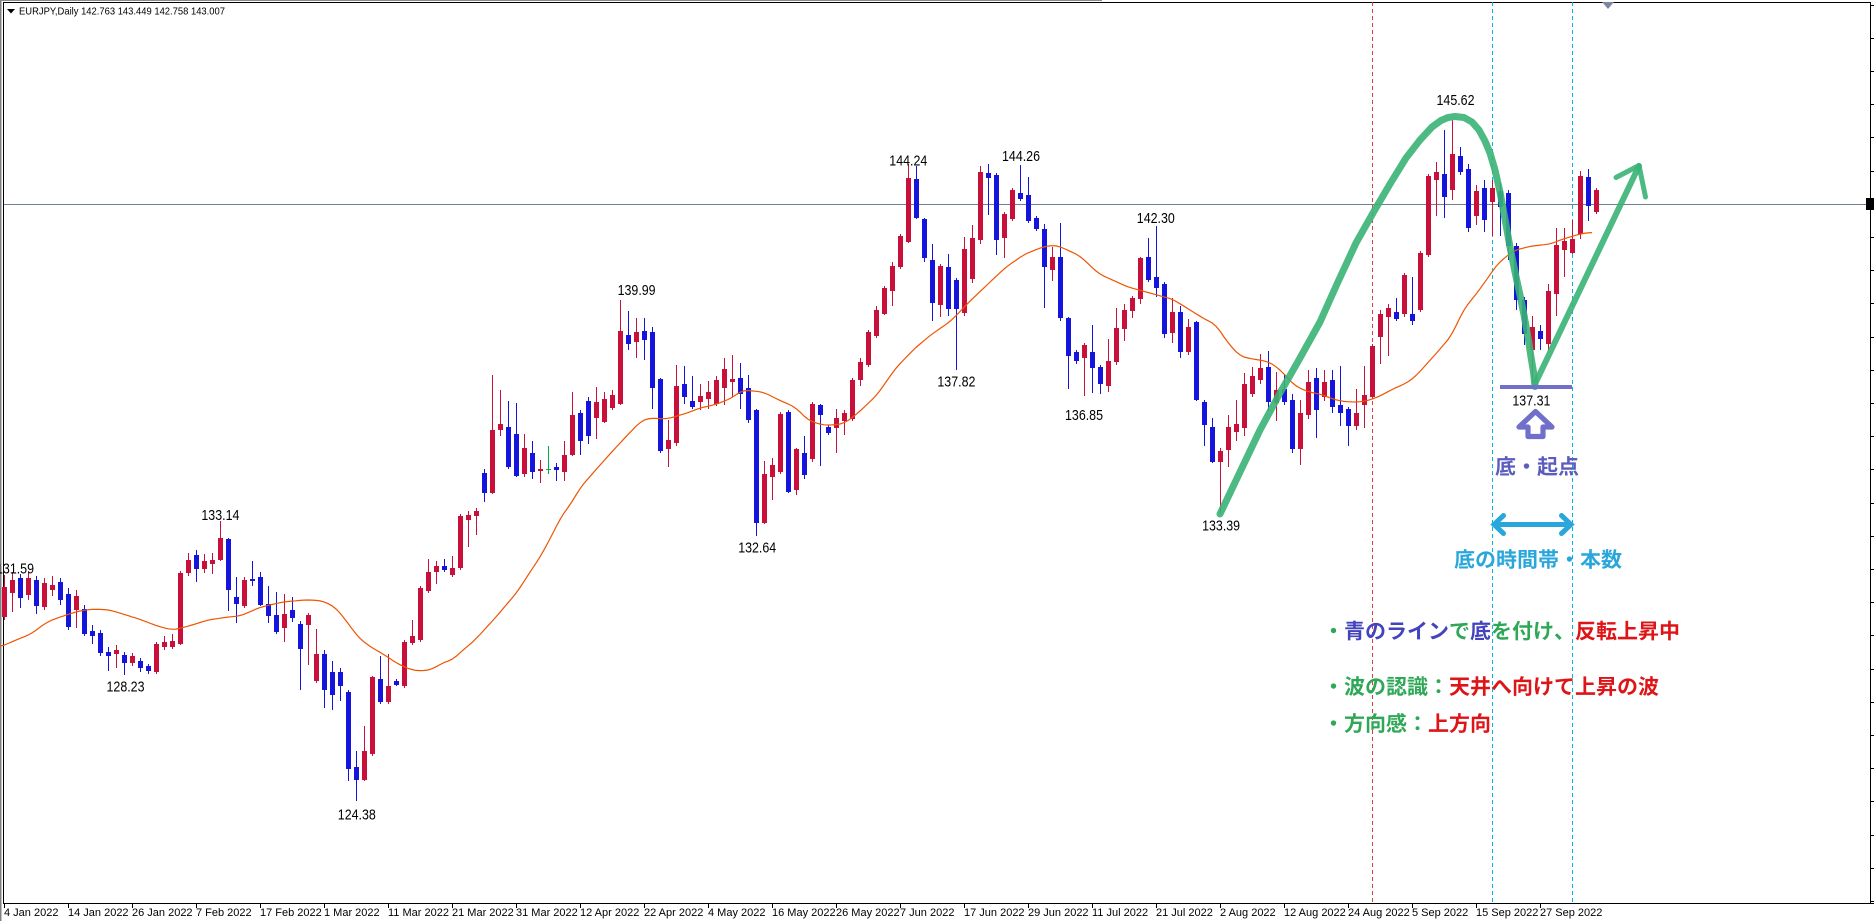  I want to click on svg-text: 137.82, so click(956, 381).